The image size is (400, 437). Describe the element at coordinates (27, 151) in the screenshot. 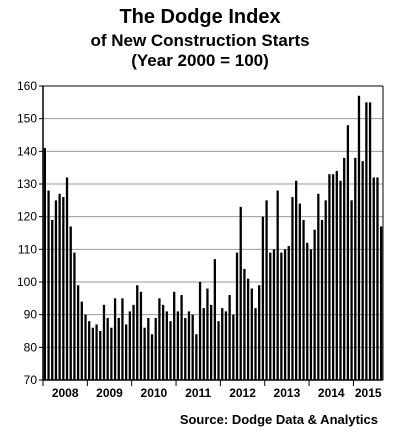

I see `y-tick-label: 140` at that location.